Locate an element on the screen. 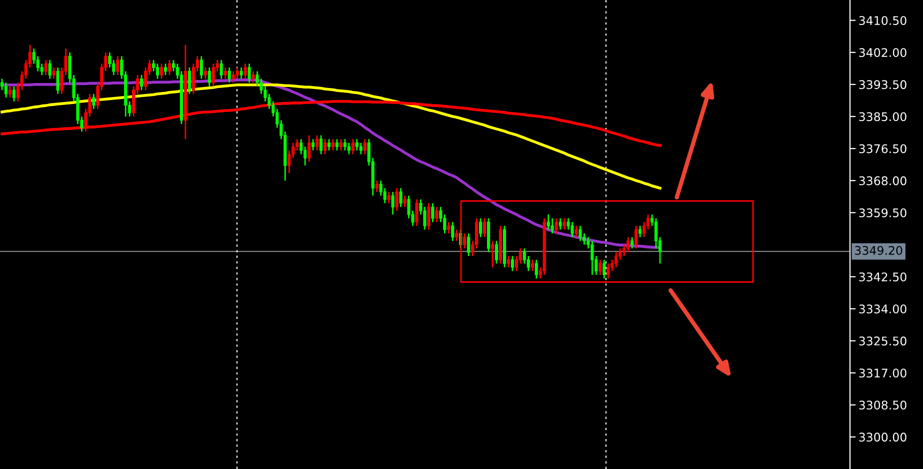  y-tick-label: 3393.50 is located at coordinates (882, 85).